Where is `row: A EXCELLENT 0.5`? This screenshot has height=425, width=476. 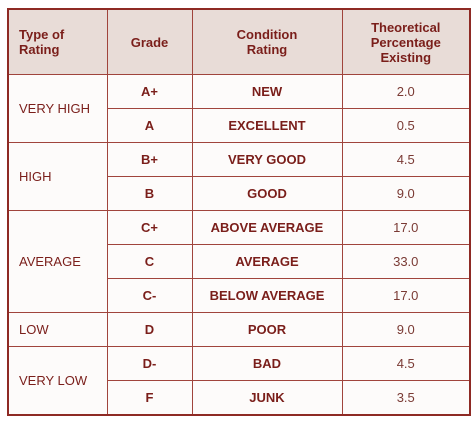 row: A EXCELLENT 0.5 is located at coordinates (239, 125).